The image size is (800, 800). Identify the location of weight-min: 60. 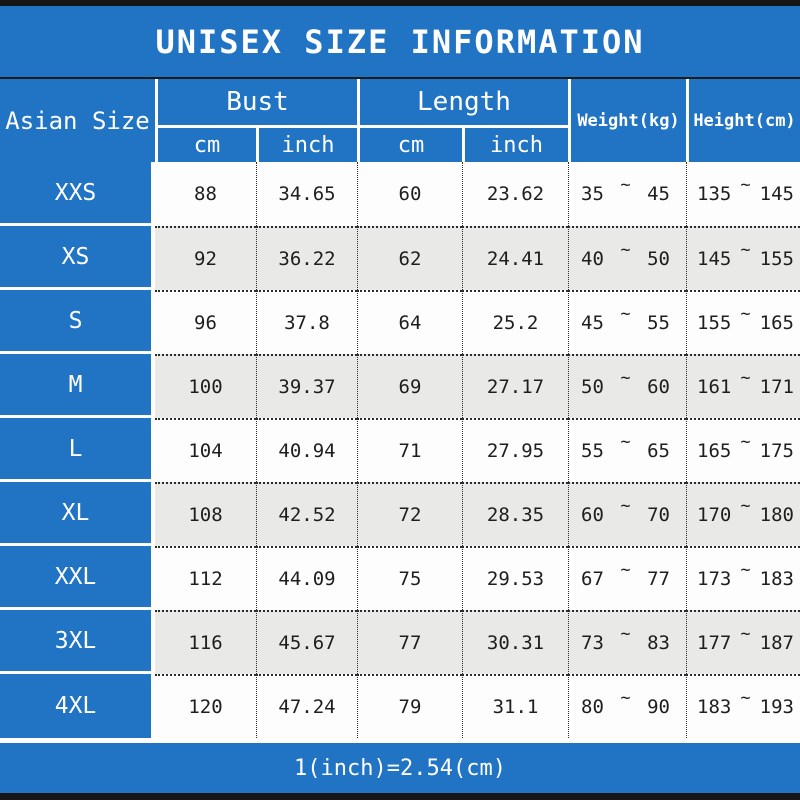
(592, 515).